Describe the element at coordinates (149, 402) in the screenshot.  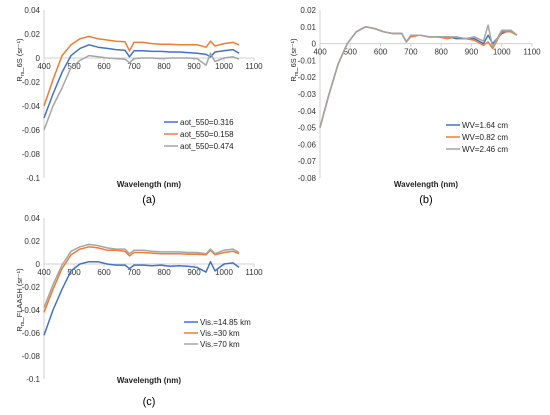
I see `panel-caption: (c)` at that location.